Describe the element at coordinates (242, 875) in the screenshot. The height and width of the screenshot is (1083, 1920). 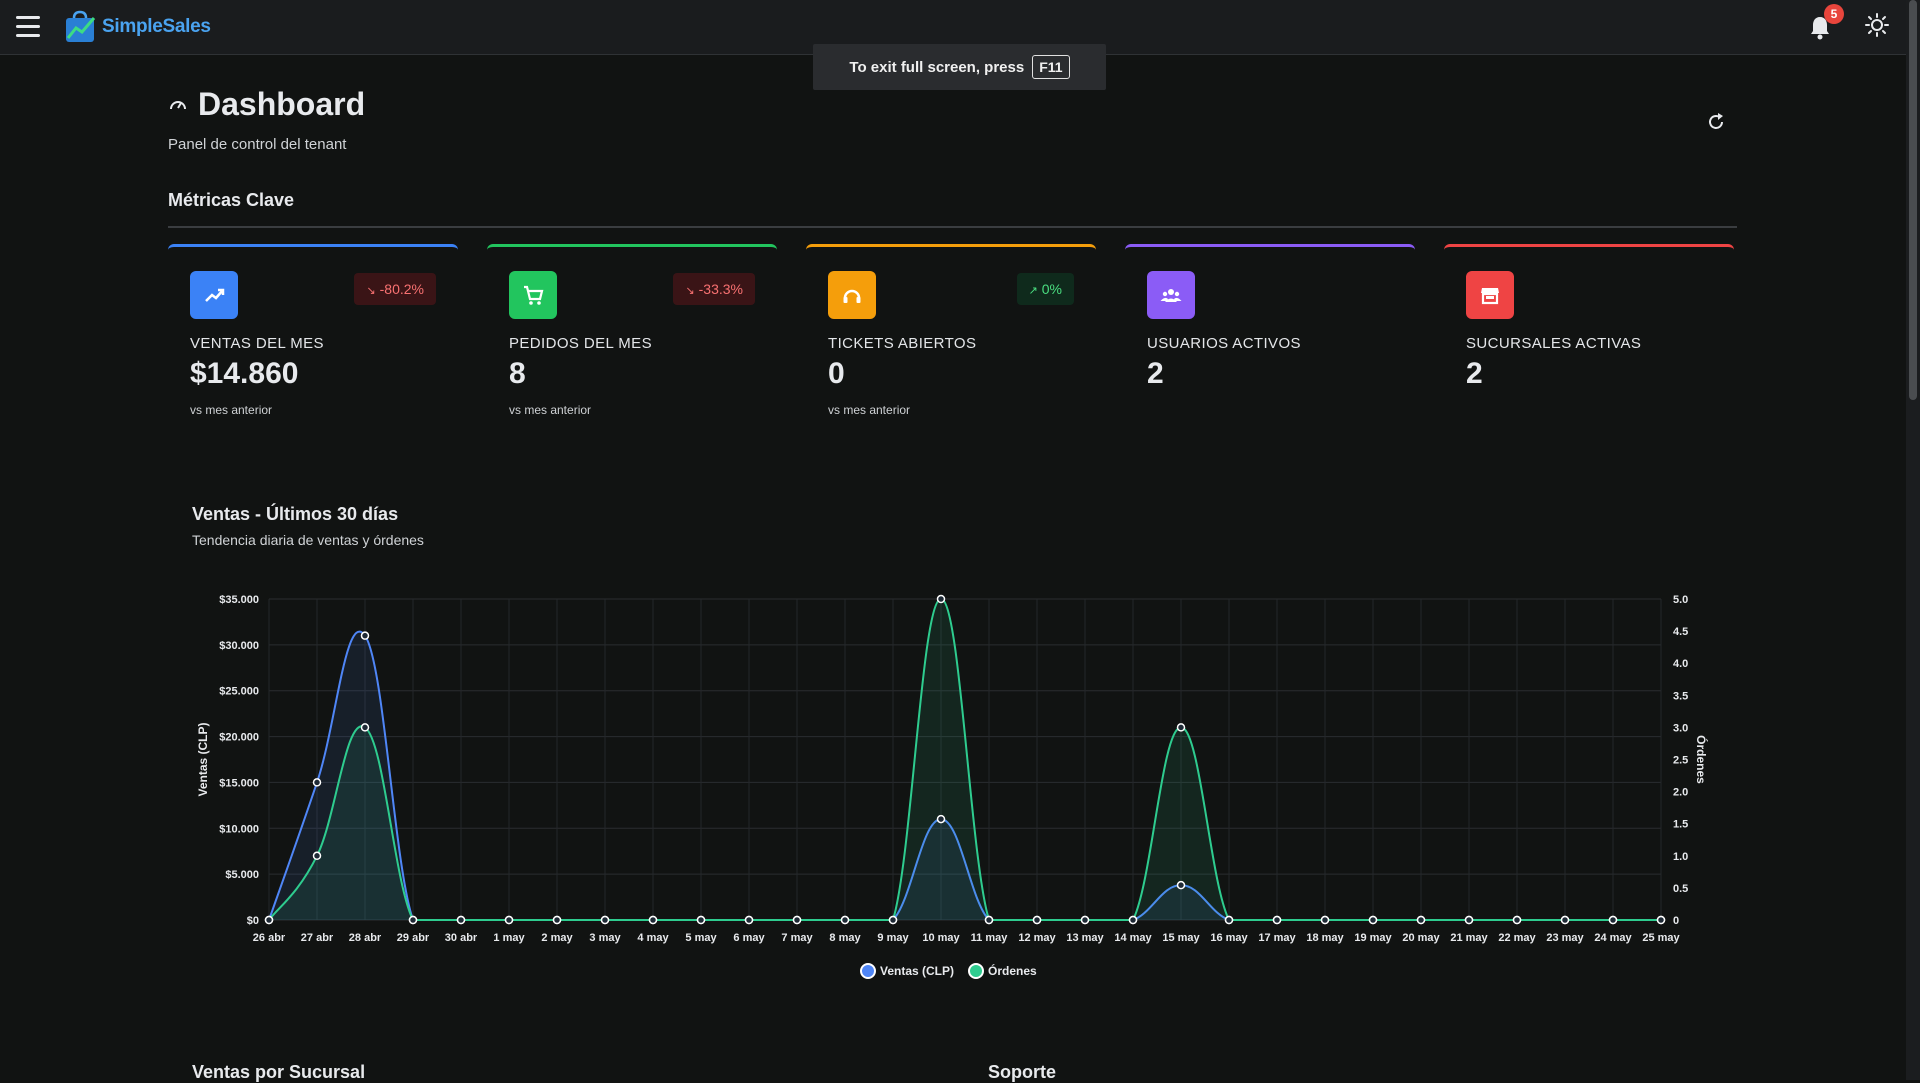
I see `y-tick-label: $5.000` at that location.